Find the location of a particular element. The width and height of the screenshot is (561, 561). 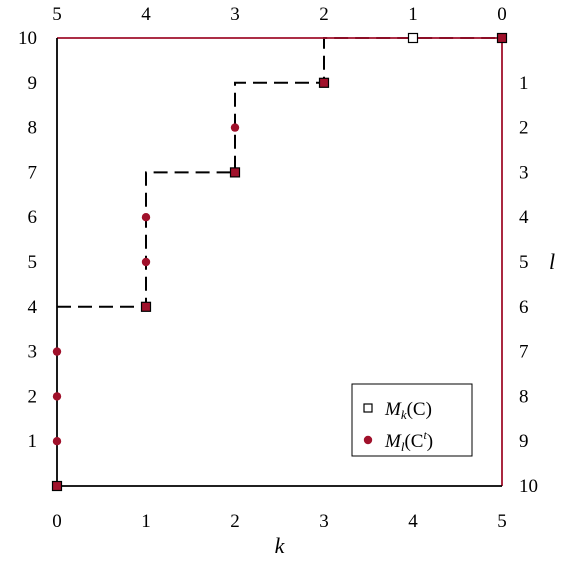

y-left-tick-label: 5 is located at coordinates (33, 262).